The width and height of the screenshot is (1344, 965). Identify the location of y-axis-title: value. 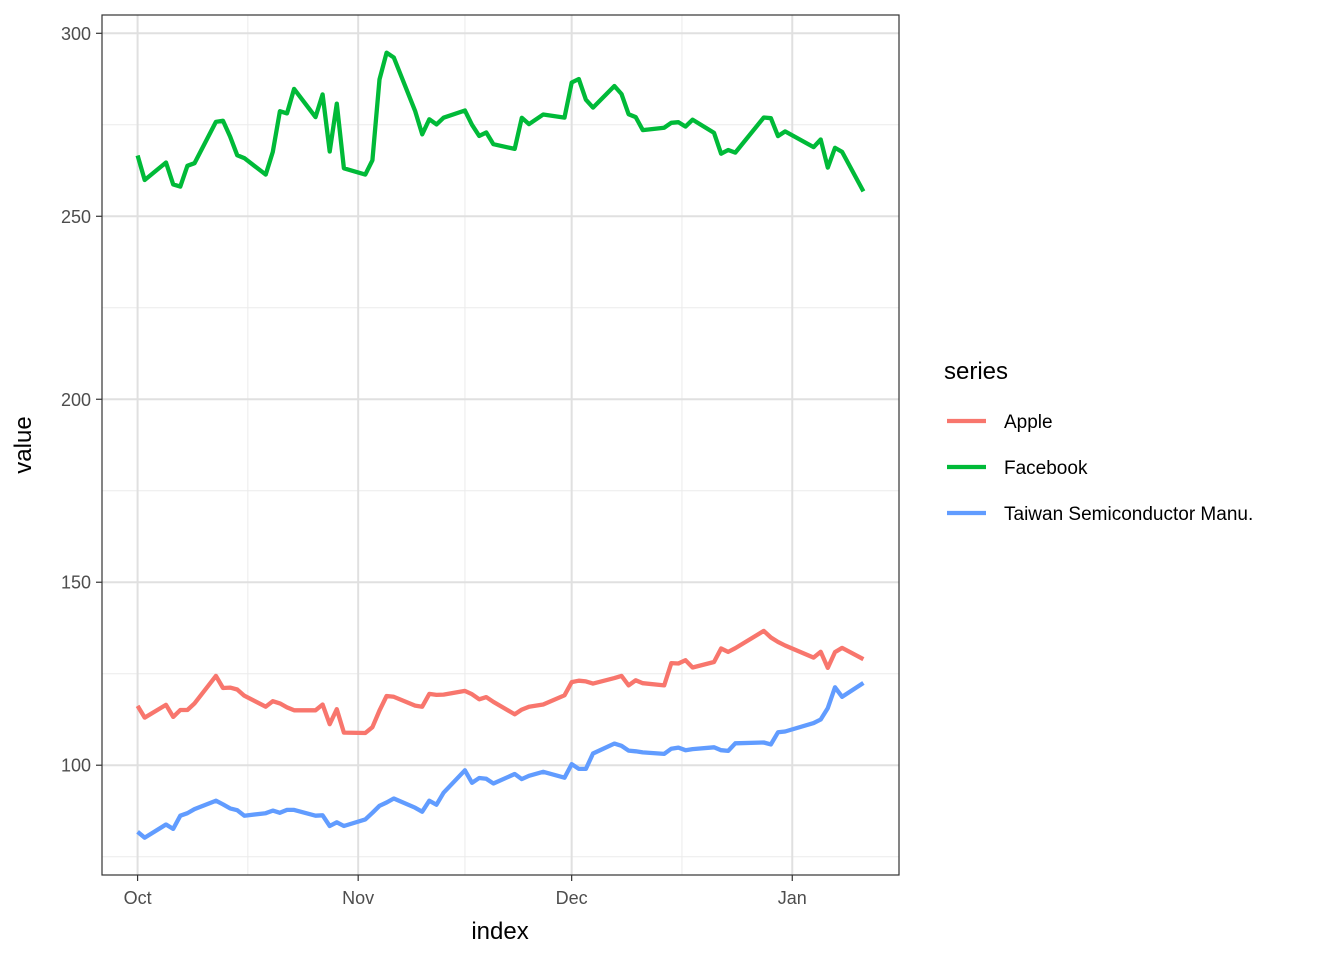
(23, 444).